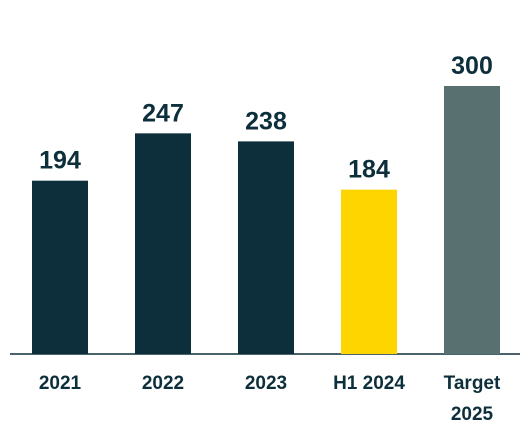  I want to click on value-label: 247, so click(163, 113).